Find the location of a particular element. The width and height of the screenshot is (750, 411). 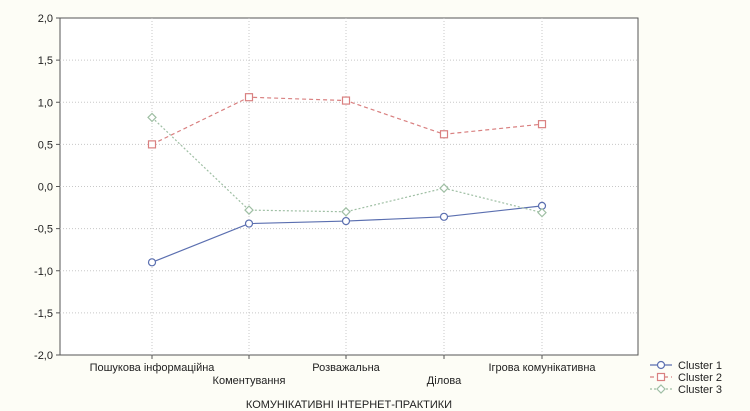

y-tick-label: -1,0 is located at coordinates (43, 272).